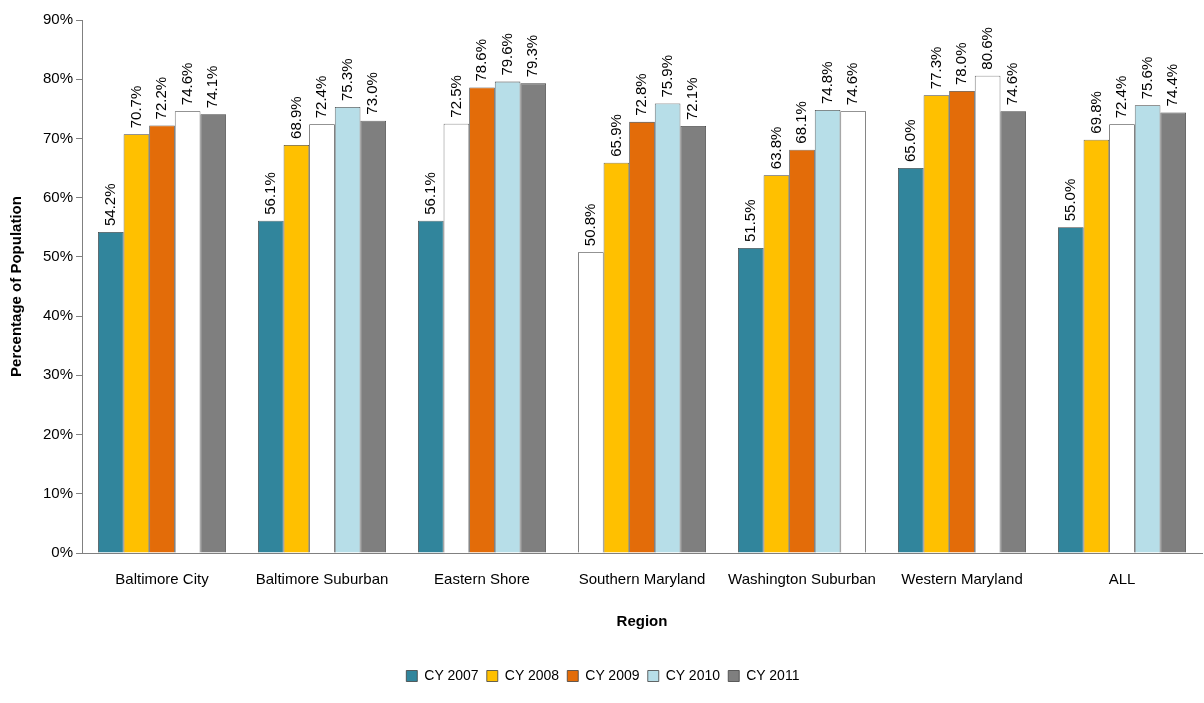  Describe the element at coordinates (58, 78) in the screenshot. I see `y-tick-label: 80%` at that location.